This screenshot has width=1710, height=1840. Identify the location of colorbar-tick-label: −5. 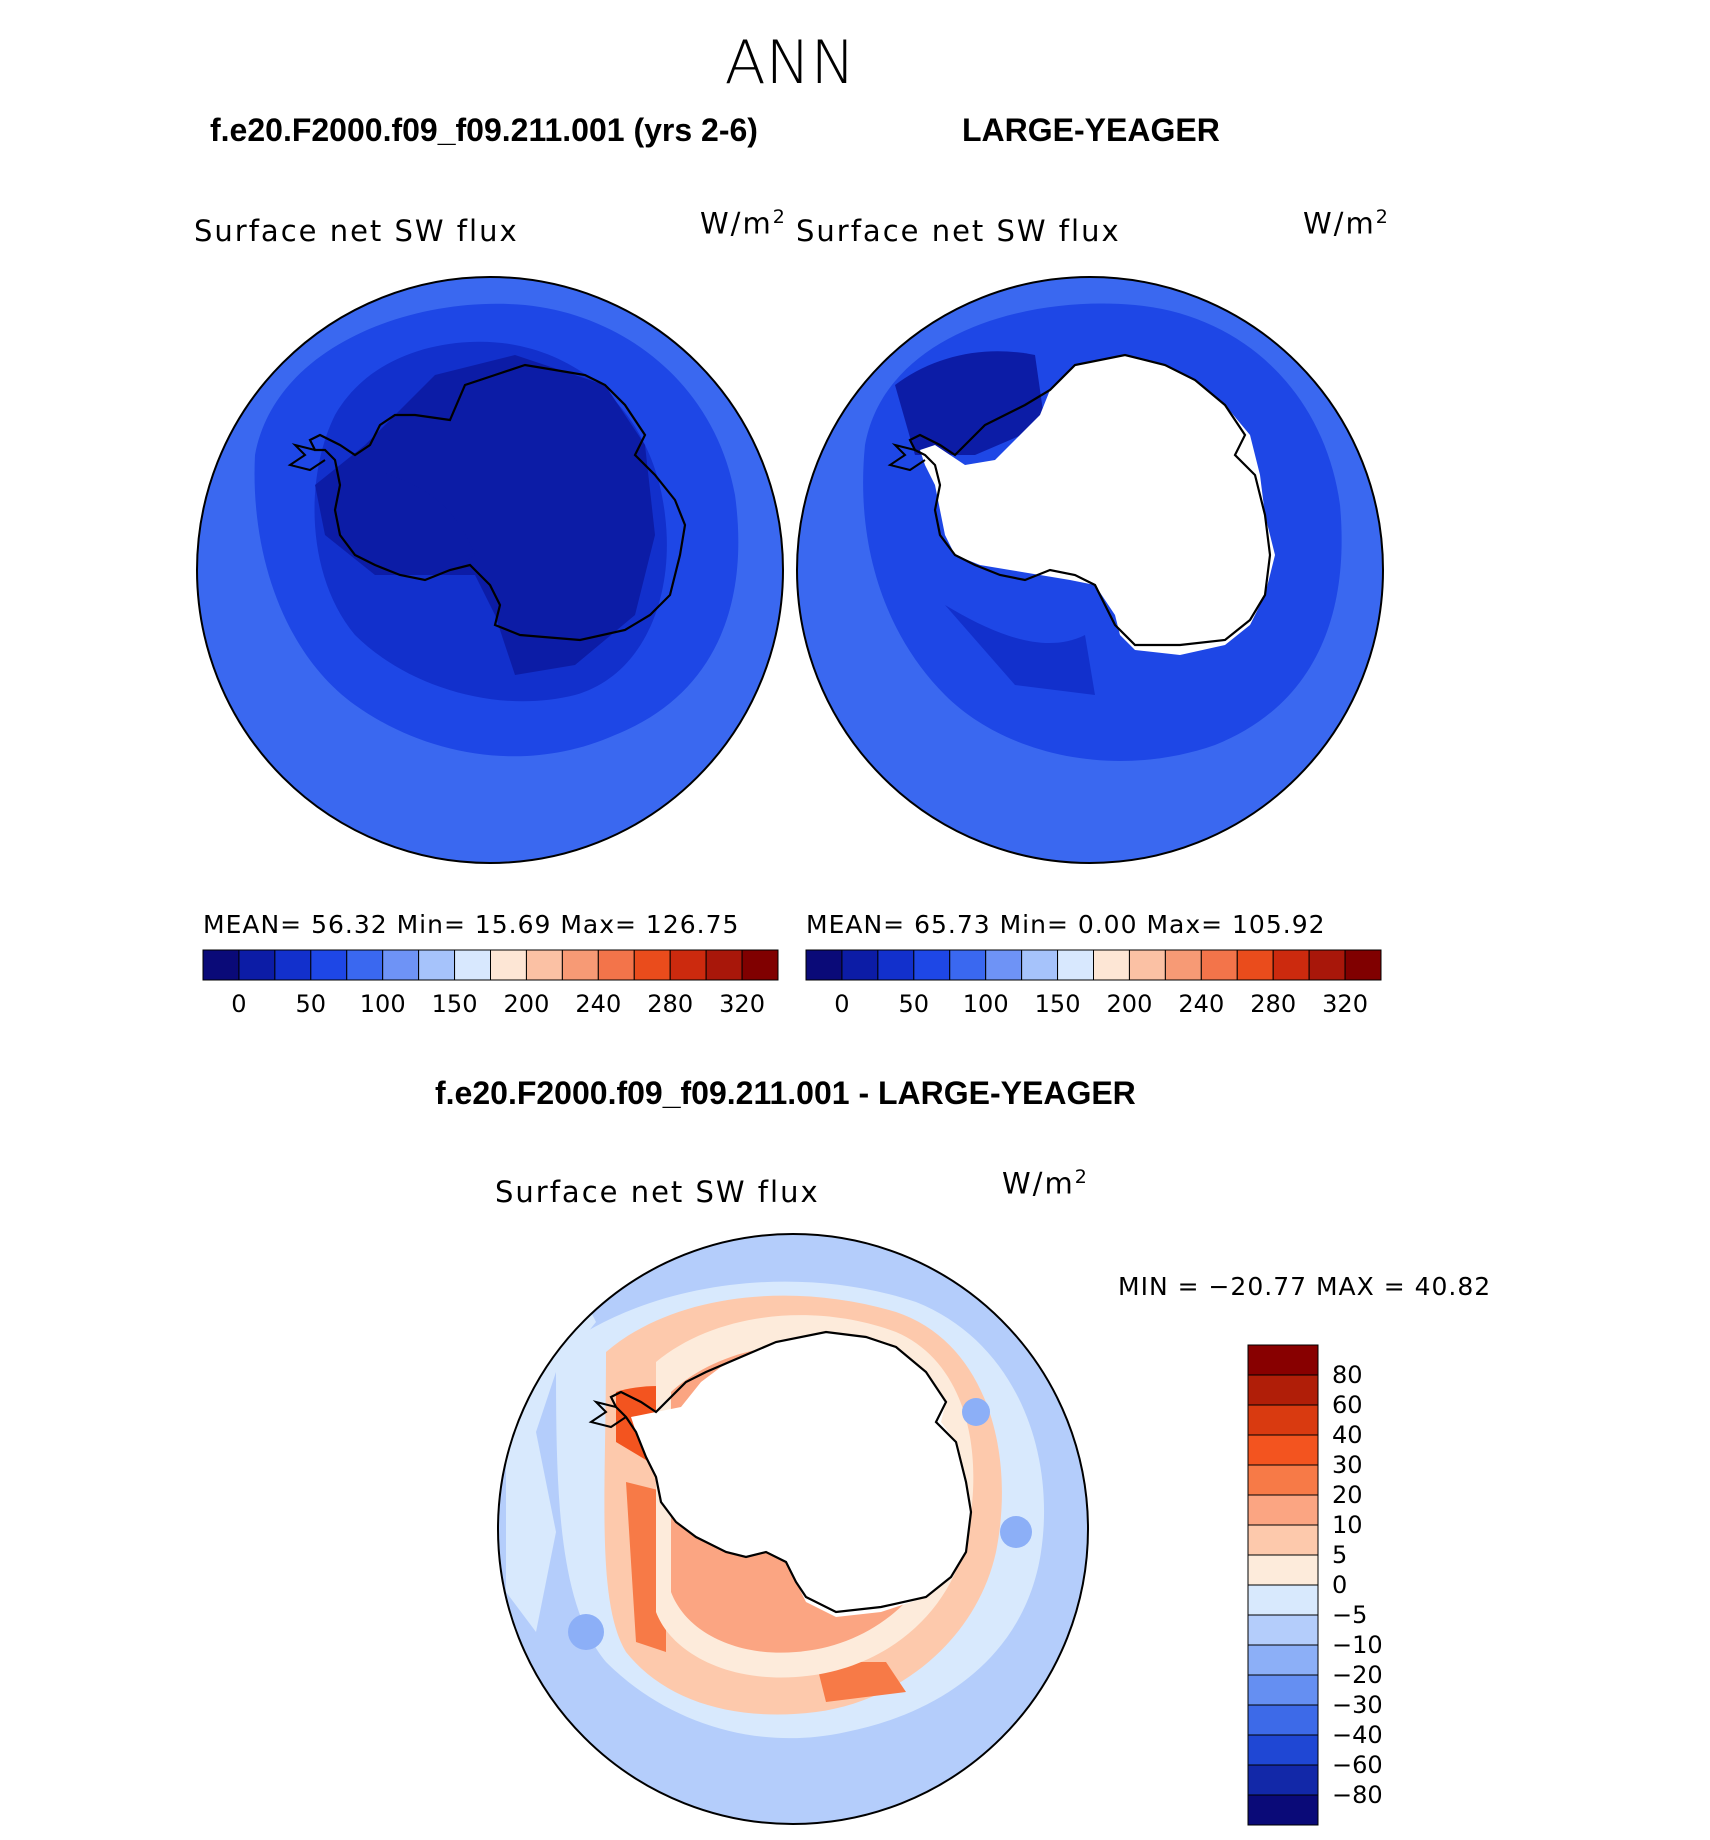
(1350, 1615).